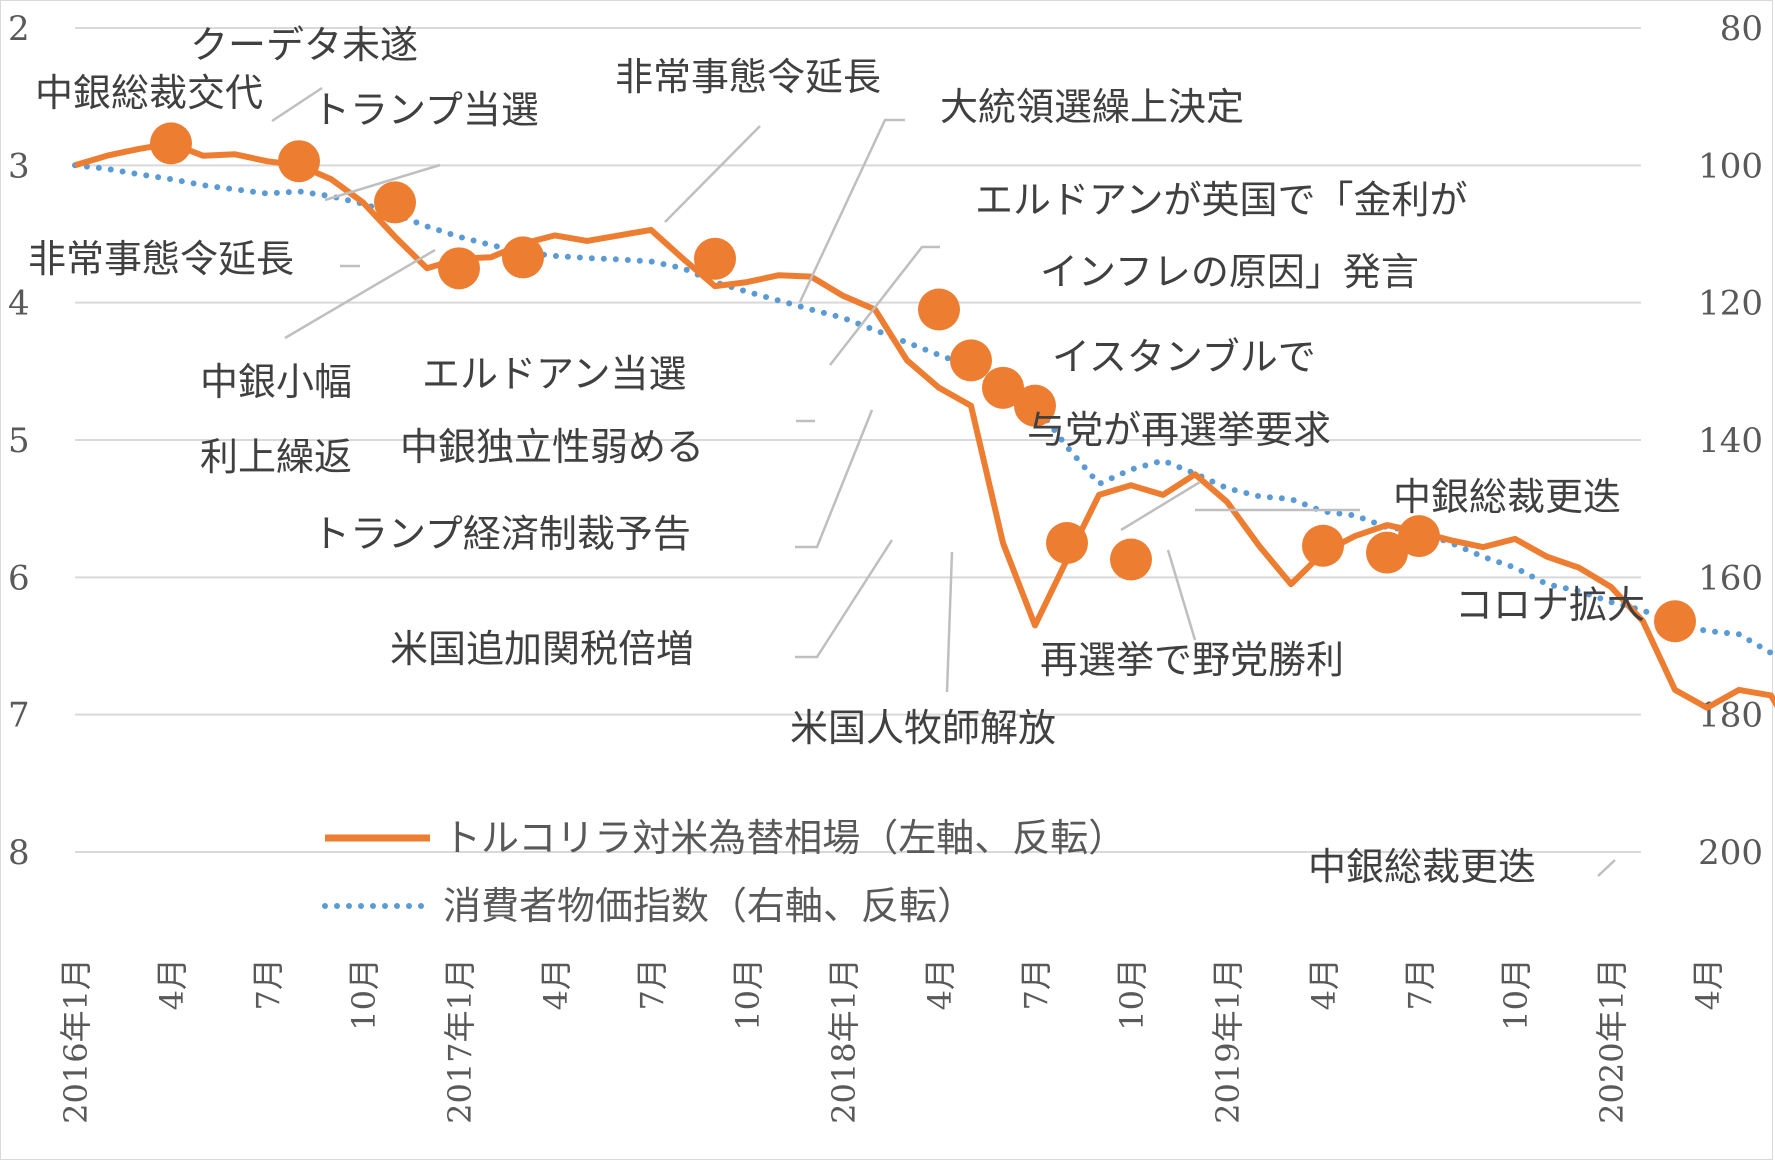 This screenshot has height=1162, width=1775. What do you see at coordinates (425, 110) in the screenshot?
I see `event-label: トランプ当選` at bounding box center [425, 110].